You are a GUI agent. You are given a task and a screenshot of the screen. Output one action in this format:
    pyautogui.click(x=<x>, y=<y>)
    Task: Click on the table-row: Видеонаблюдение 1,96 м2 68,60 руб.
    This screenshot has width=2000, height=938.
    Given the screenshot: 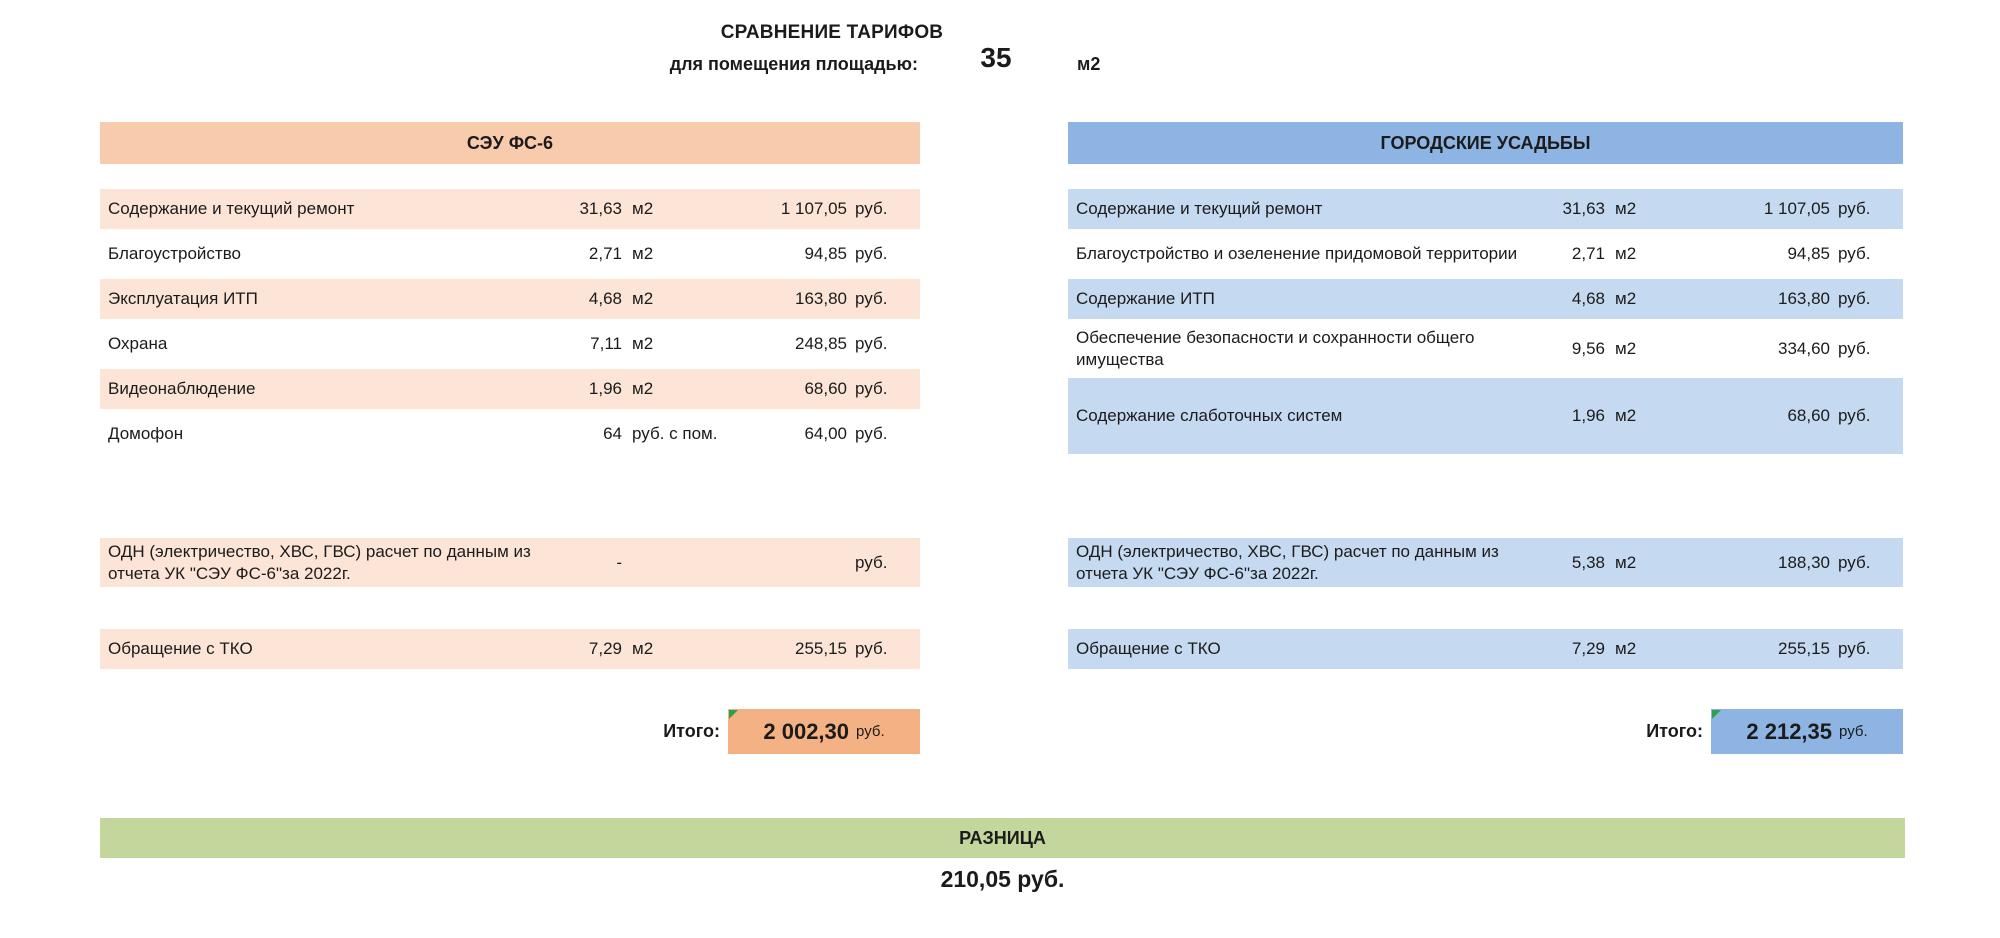 What is the action you would take?
    pyautogui.click(x=510, y=389)
    